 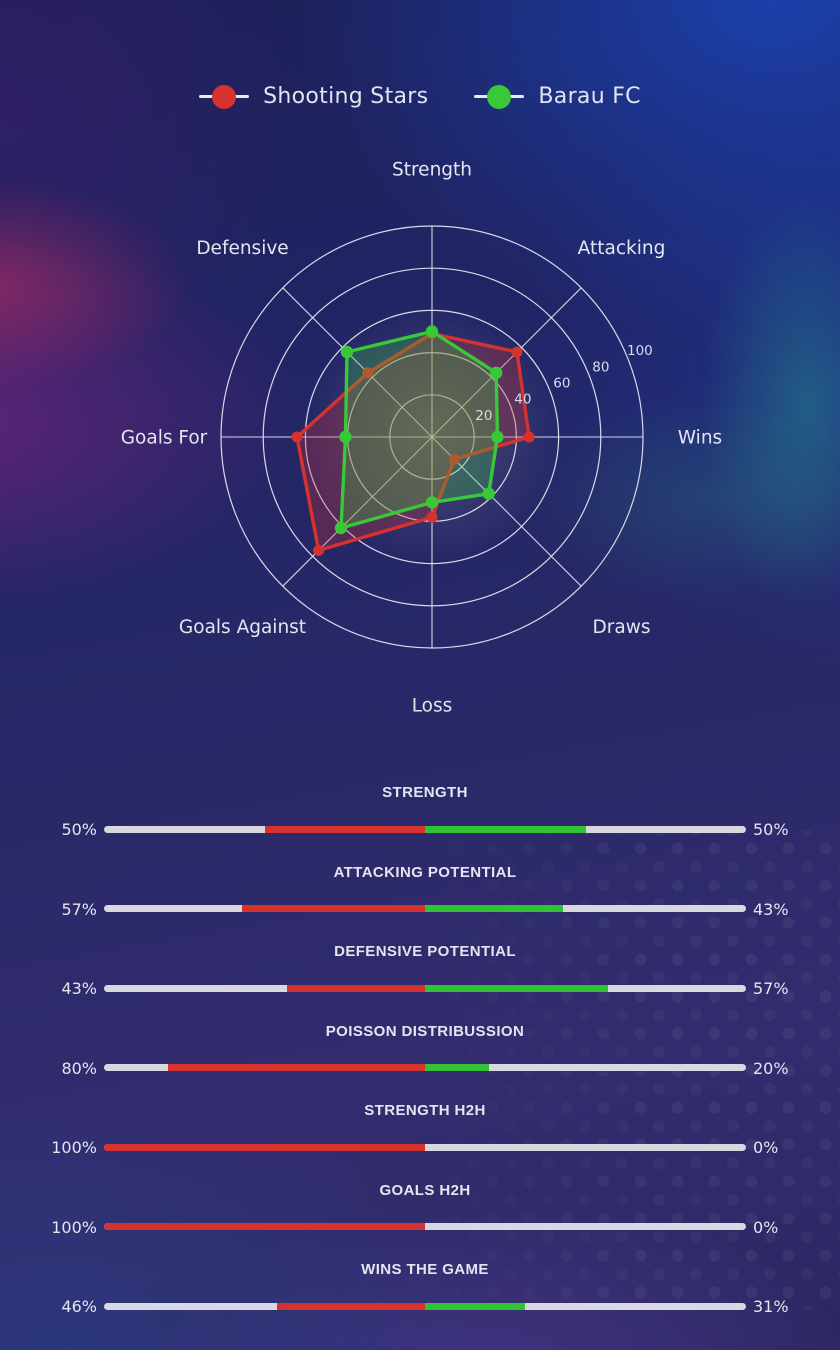 What do you see at coordinates (79, 1306) in the screenshot?
I see `home-percent-label: 46%` at bounding box center [79, 1306].